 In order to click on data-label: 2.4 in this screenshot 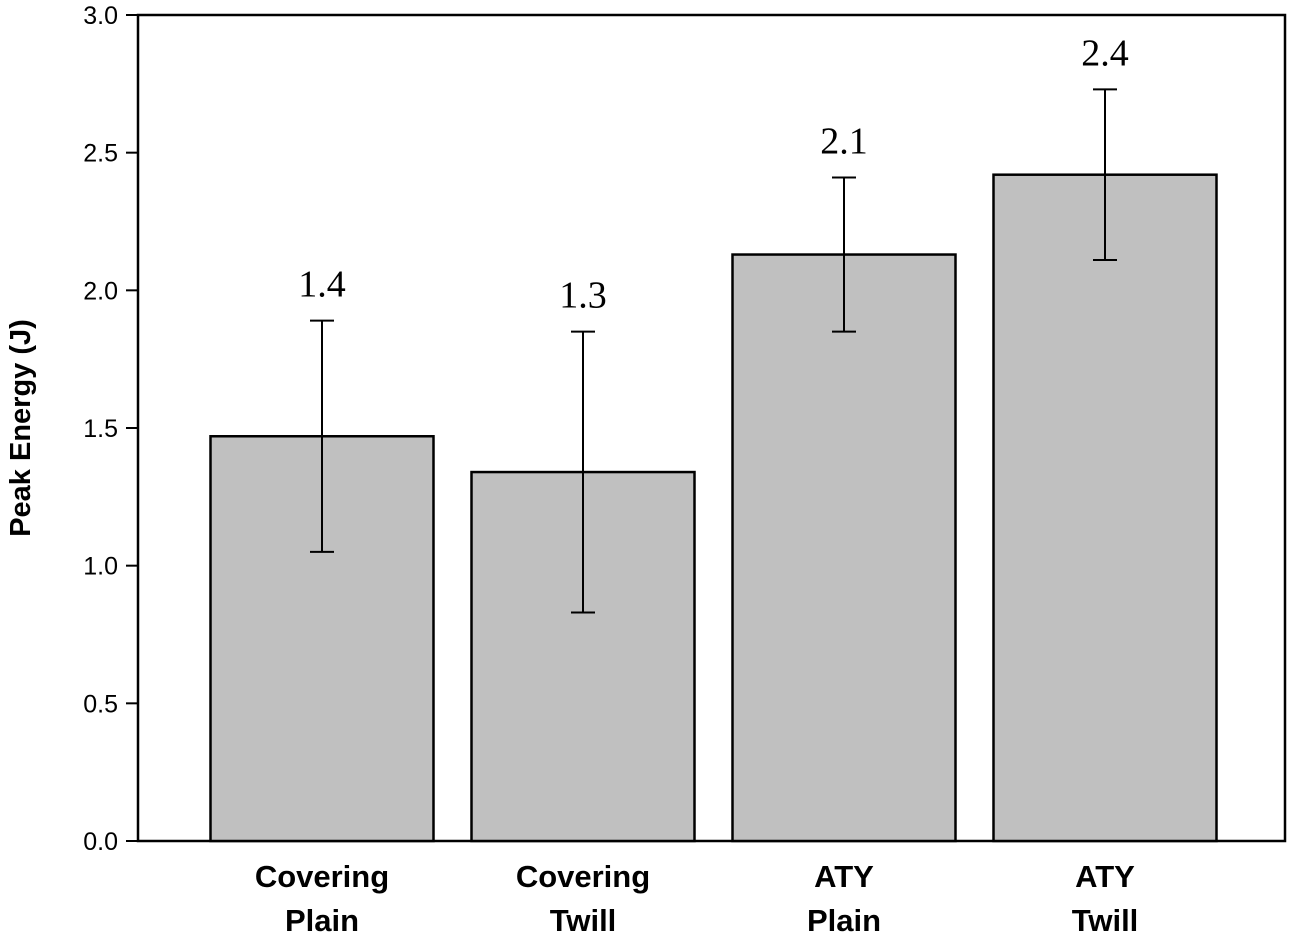, I will do `click(1105, 53)`.